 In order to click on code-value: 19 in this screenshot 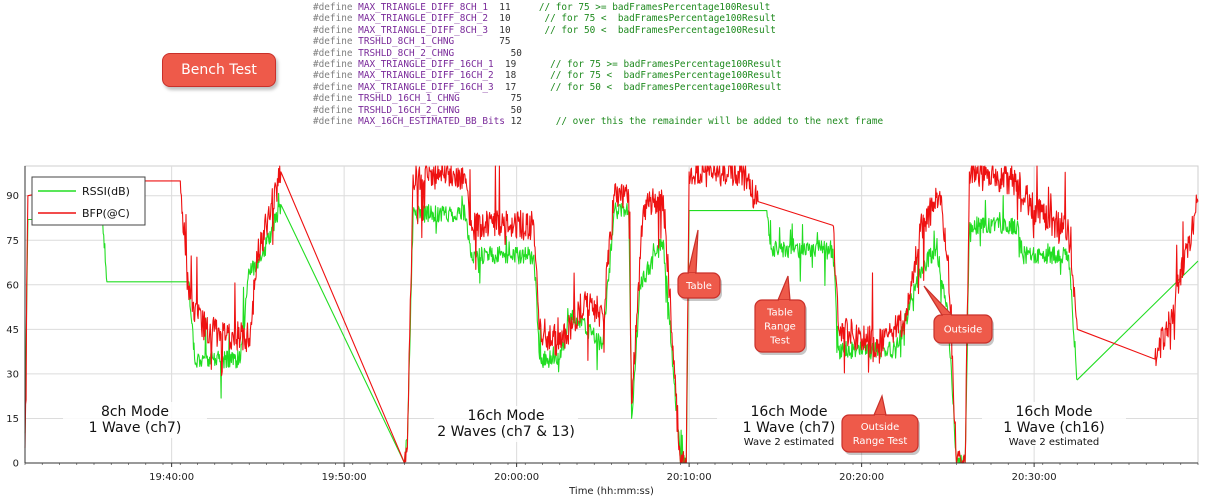, I will do `click(510, 65)`.